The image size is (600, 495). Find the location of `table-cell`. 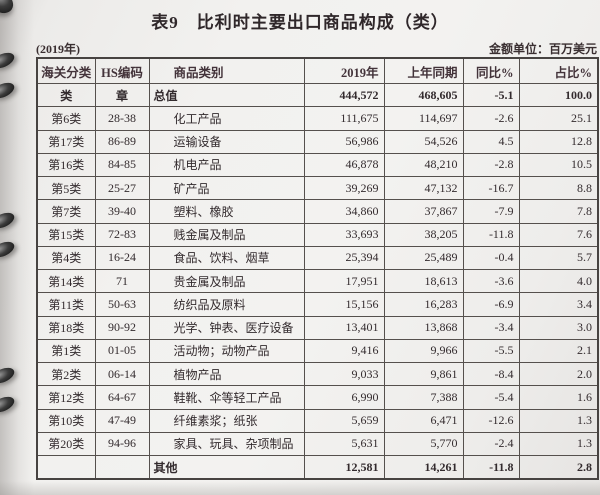

table-cell is located at coordinates (66, 467).